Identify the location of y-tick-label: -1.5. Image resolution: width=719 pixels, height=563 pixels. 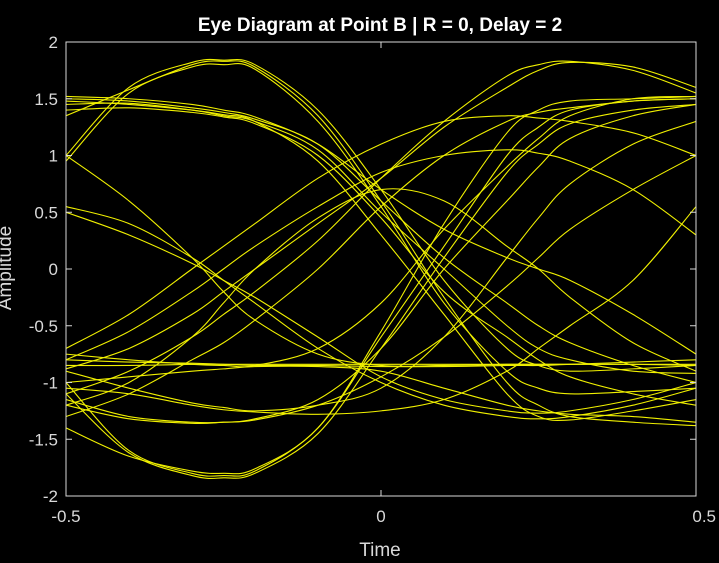
(43, 439).